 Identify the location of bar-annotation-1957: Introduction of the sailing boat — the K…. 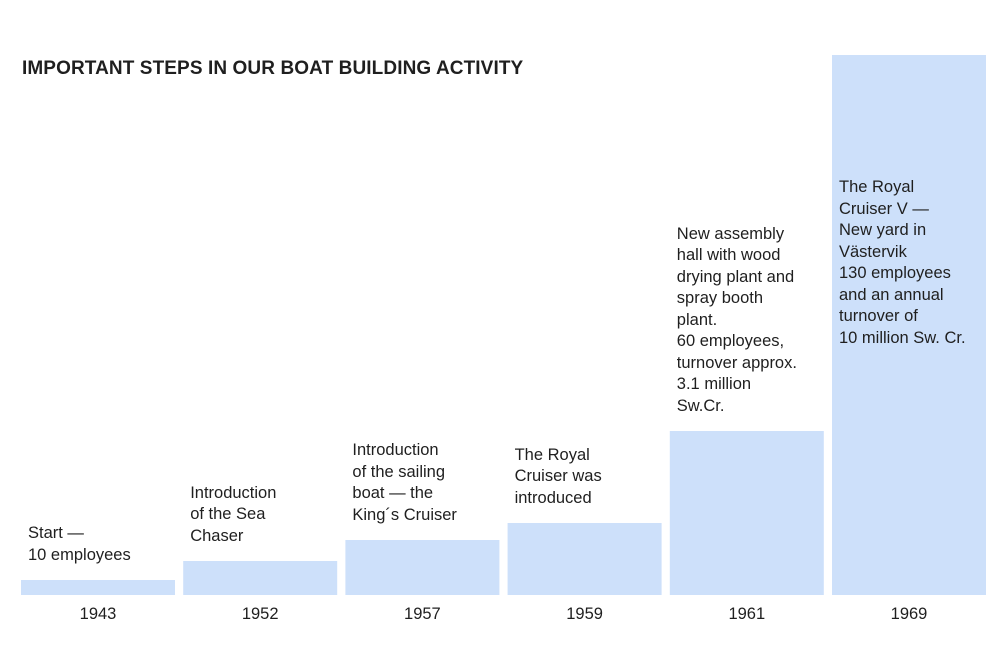
(404, 482).